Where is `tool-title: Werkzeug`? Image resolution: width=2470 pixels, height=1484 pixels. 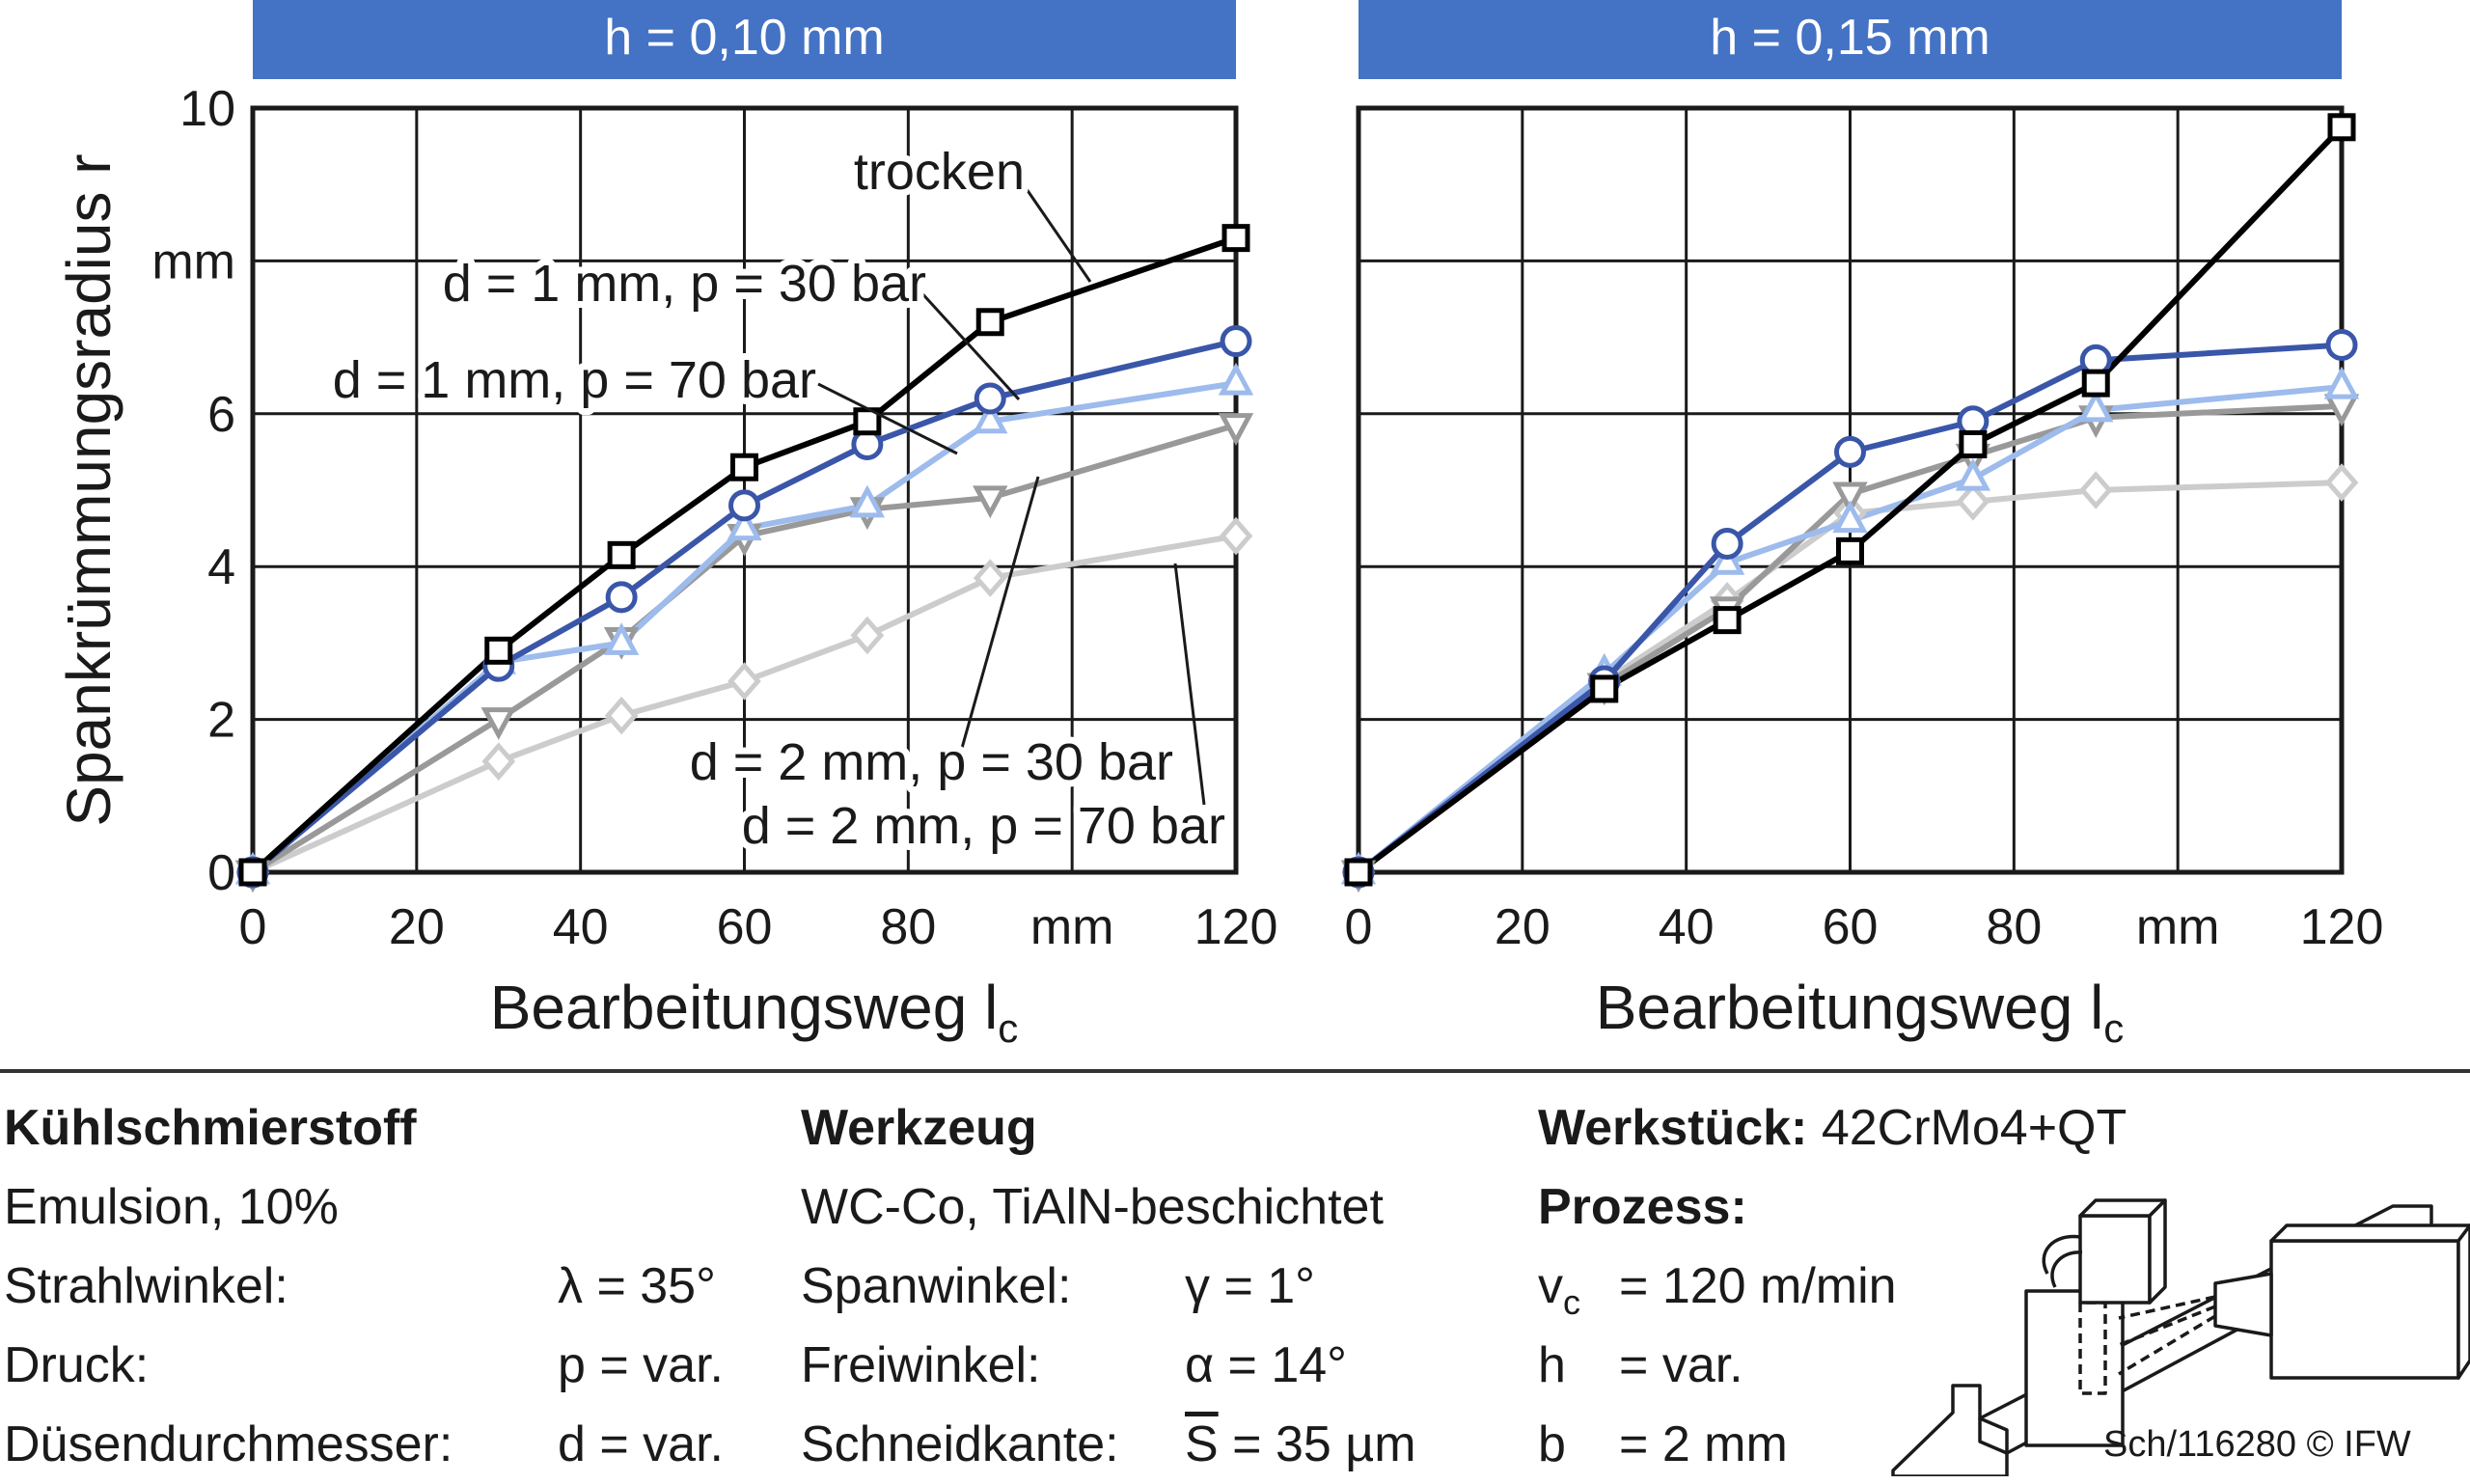 tool-title: Werkzeug is located at coordinates (919, 1128).